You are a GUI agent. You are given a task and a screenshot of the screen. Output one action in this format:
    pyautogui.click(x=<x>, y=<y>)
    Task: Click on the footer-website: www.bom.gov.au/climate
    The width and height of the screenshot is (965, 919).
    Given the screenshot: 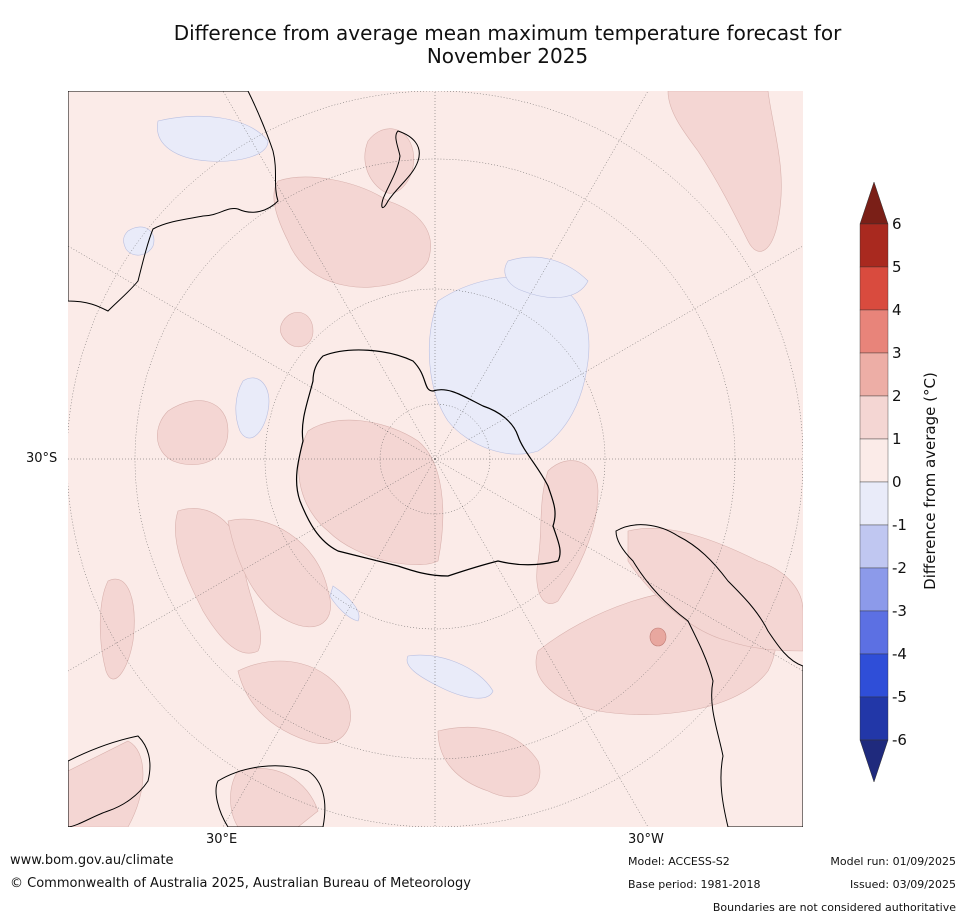 What is the action you would take?
    pyautogui.click(x=92, y=860)
    